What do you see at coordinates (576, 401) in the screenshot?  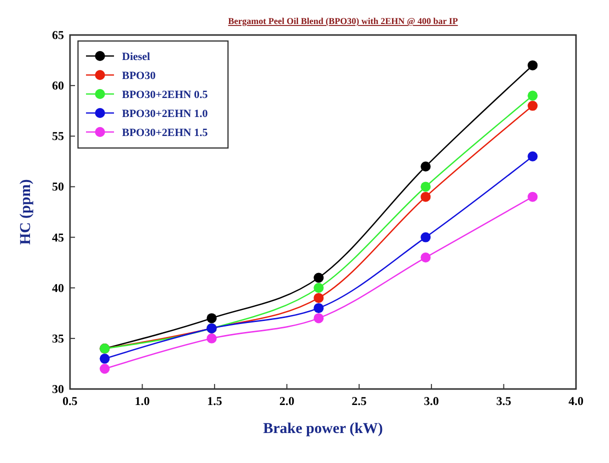 I see `x-tick-label: 4.0` at bounding box center [576, 401].